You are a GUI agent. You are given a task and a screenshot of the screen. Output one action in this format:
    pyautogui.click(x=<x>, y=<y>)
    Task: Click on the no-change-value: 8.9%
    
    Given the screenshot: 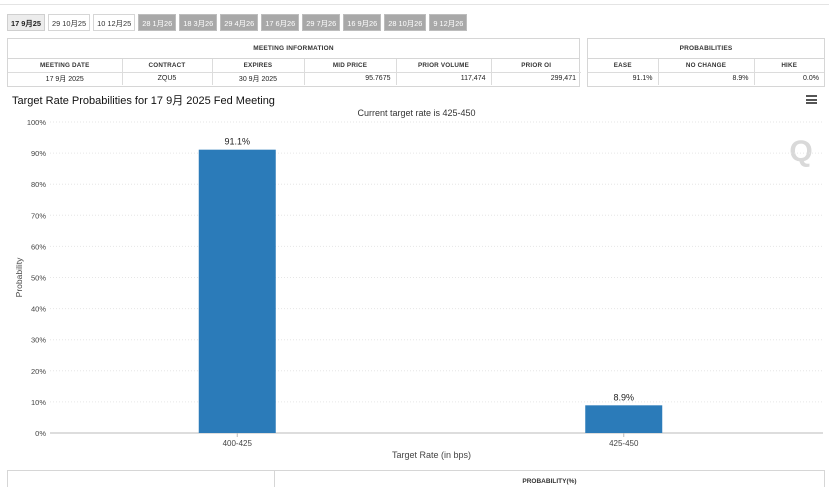 What is the action you would take?
    pyautogui.click(x=706, y=78)
    